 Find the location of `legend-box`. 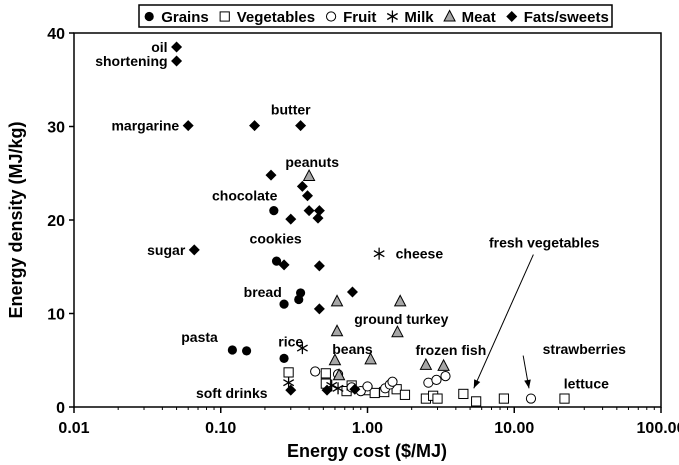

legend-box is located at coordinates (375, 16).